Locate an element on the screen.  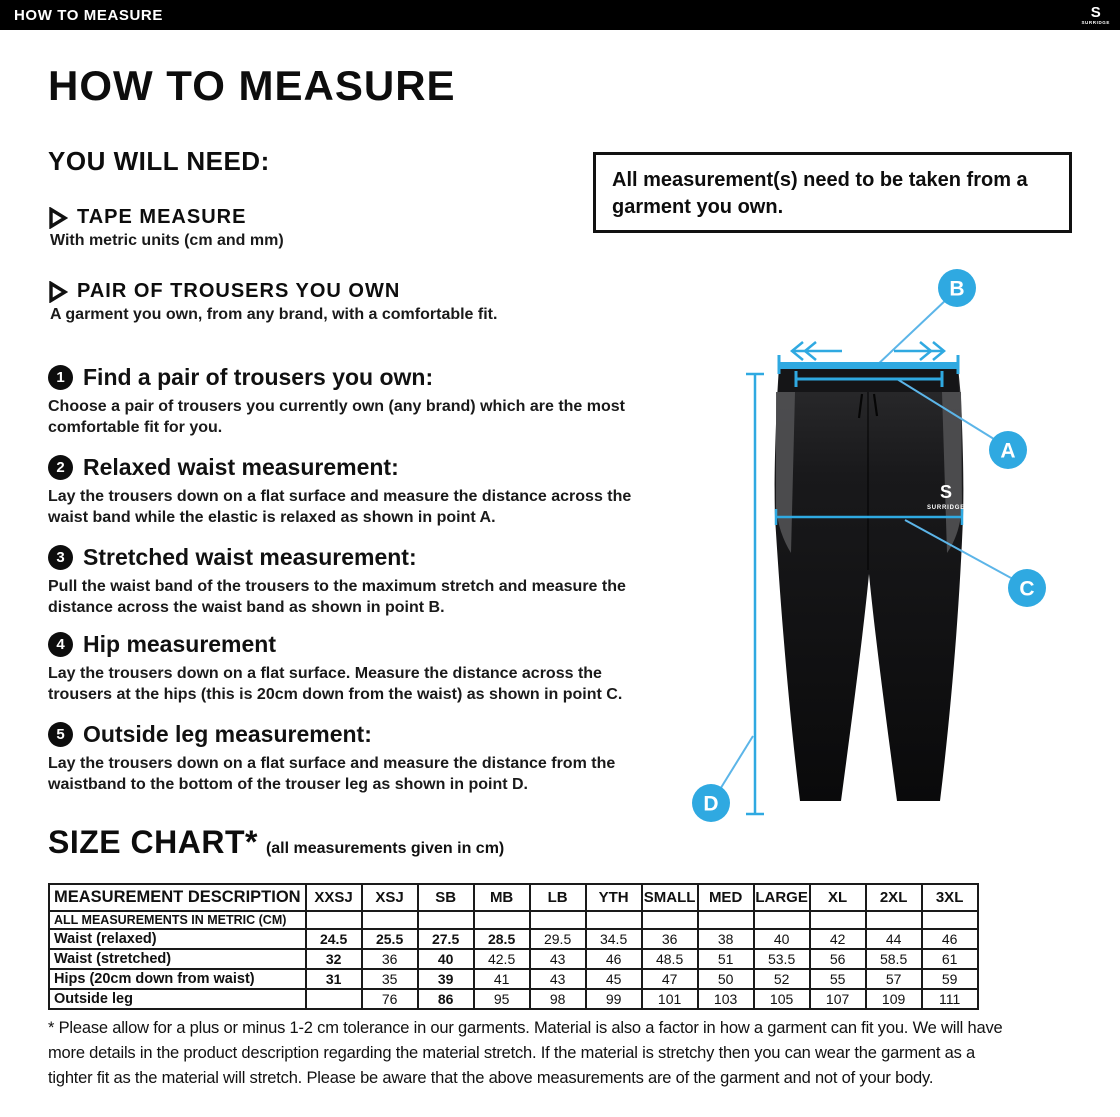
stretch-arrows is located at coordinates (868, 351).